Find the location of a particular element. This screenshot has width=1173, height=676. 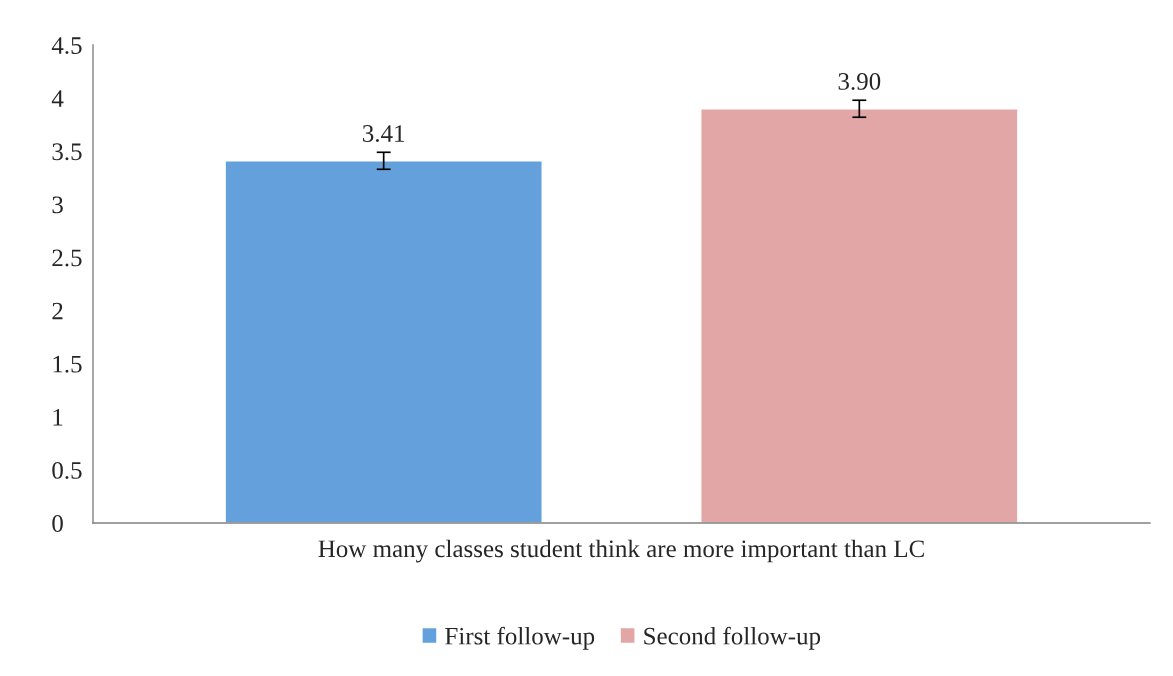

y-tick-label: 1 is located at coordinates (58, 417).